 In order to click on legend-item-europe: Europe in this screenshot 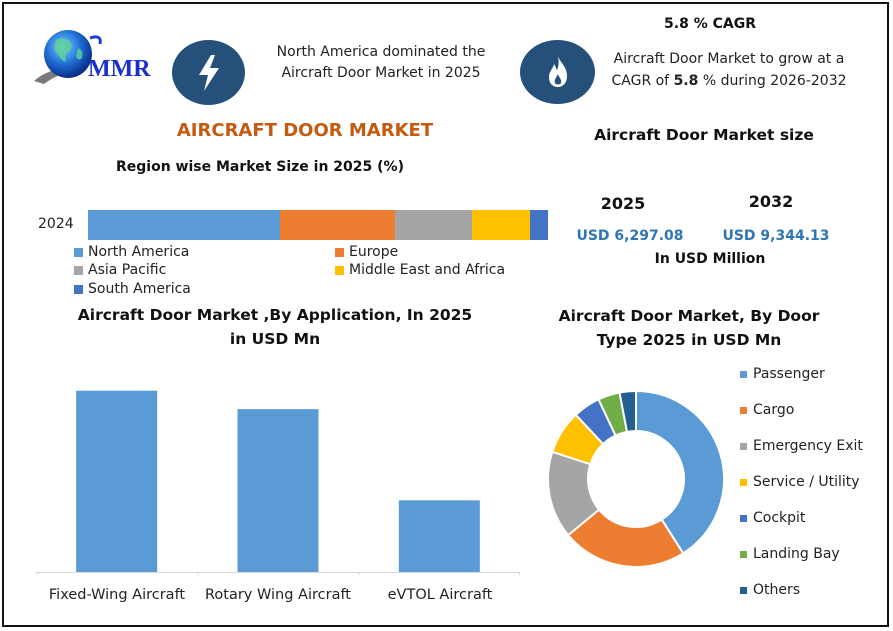, I will do `click(366, 252)`.